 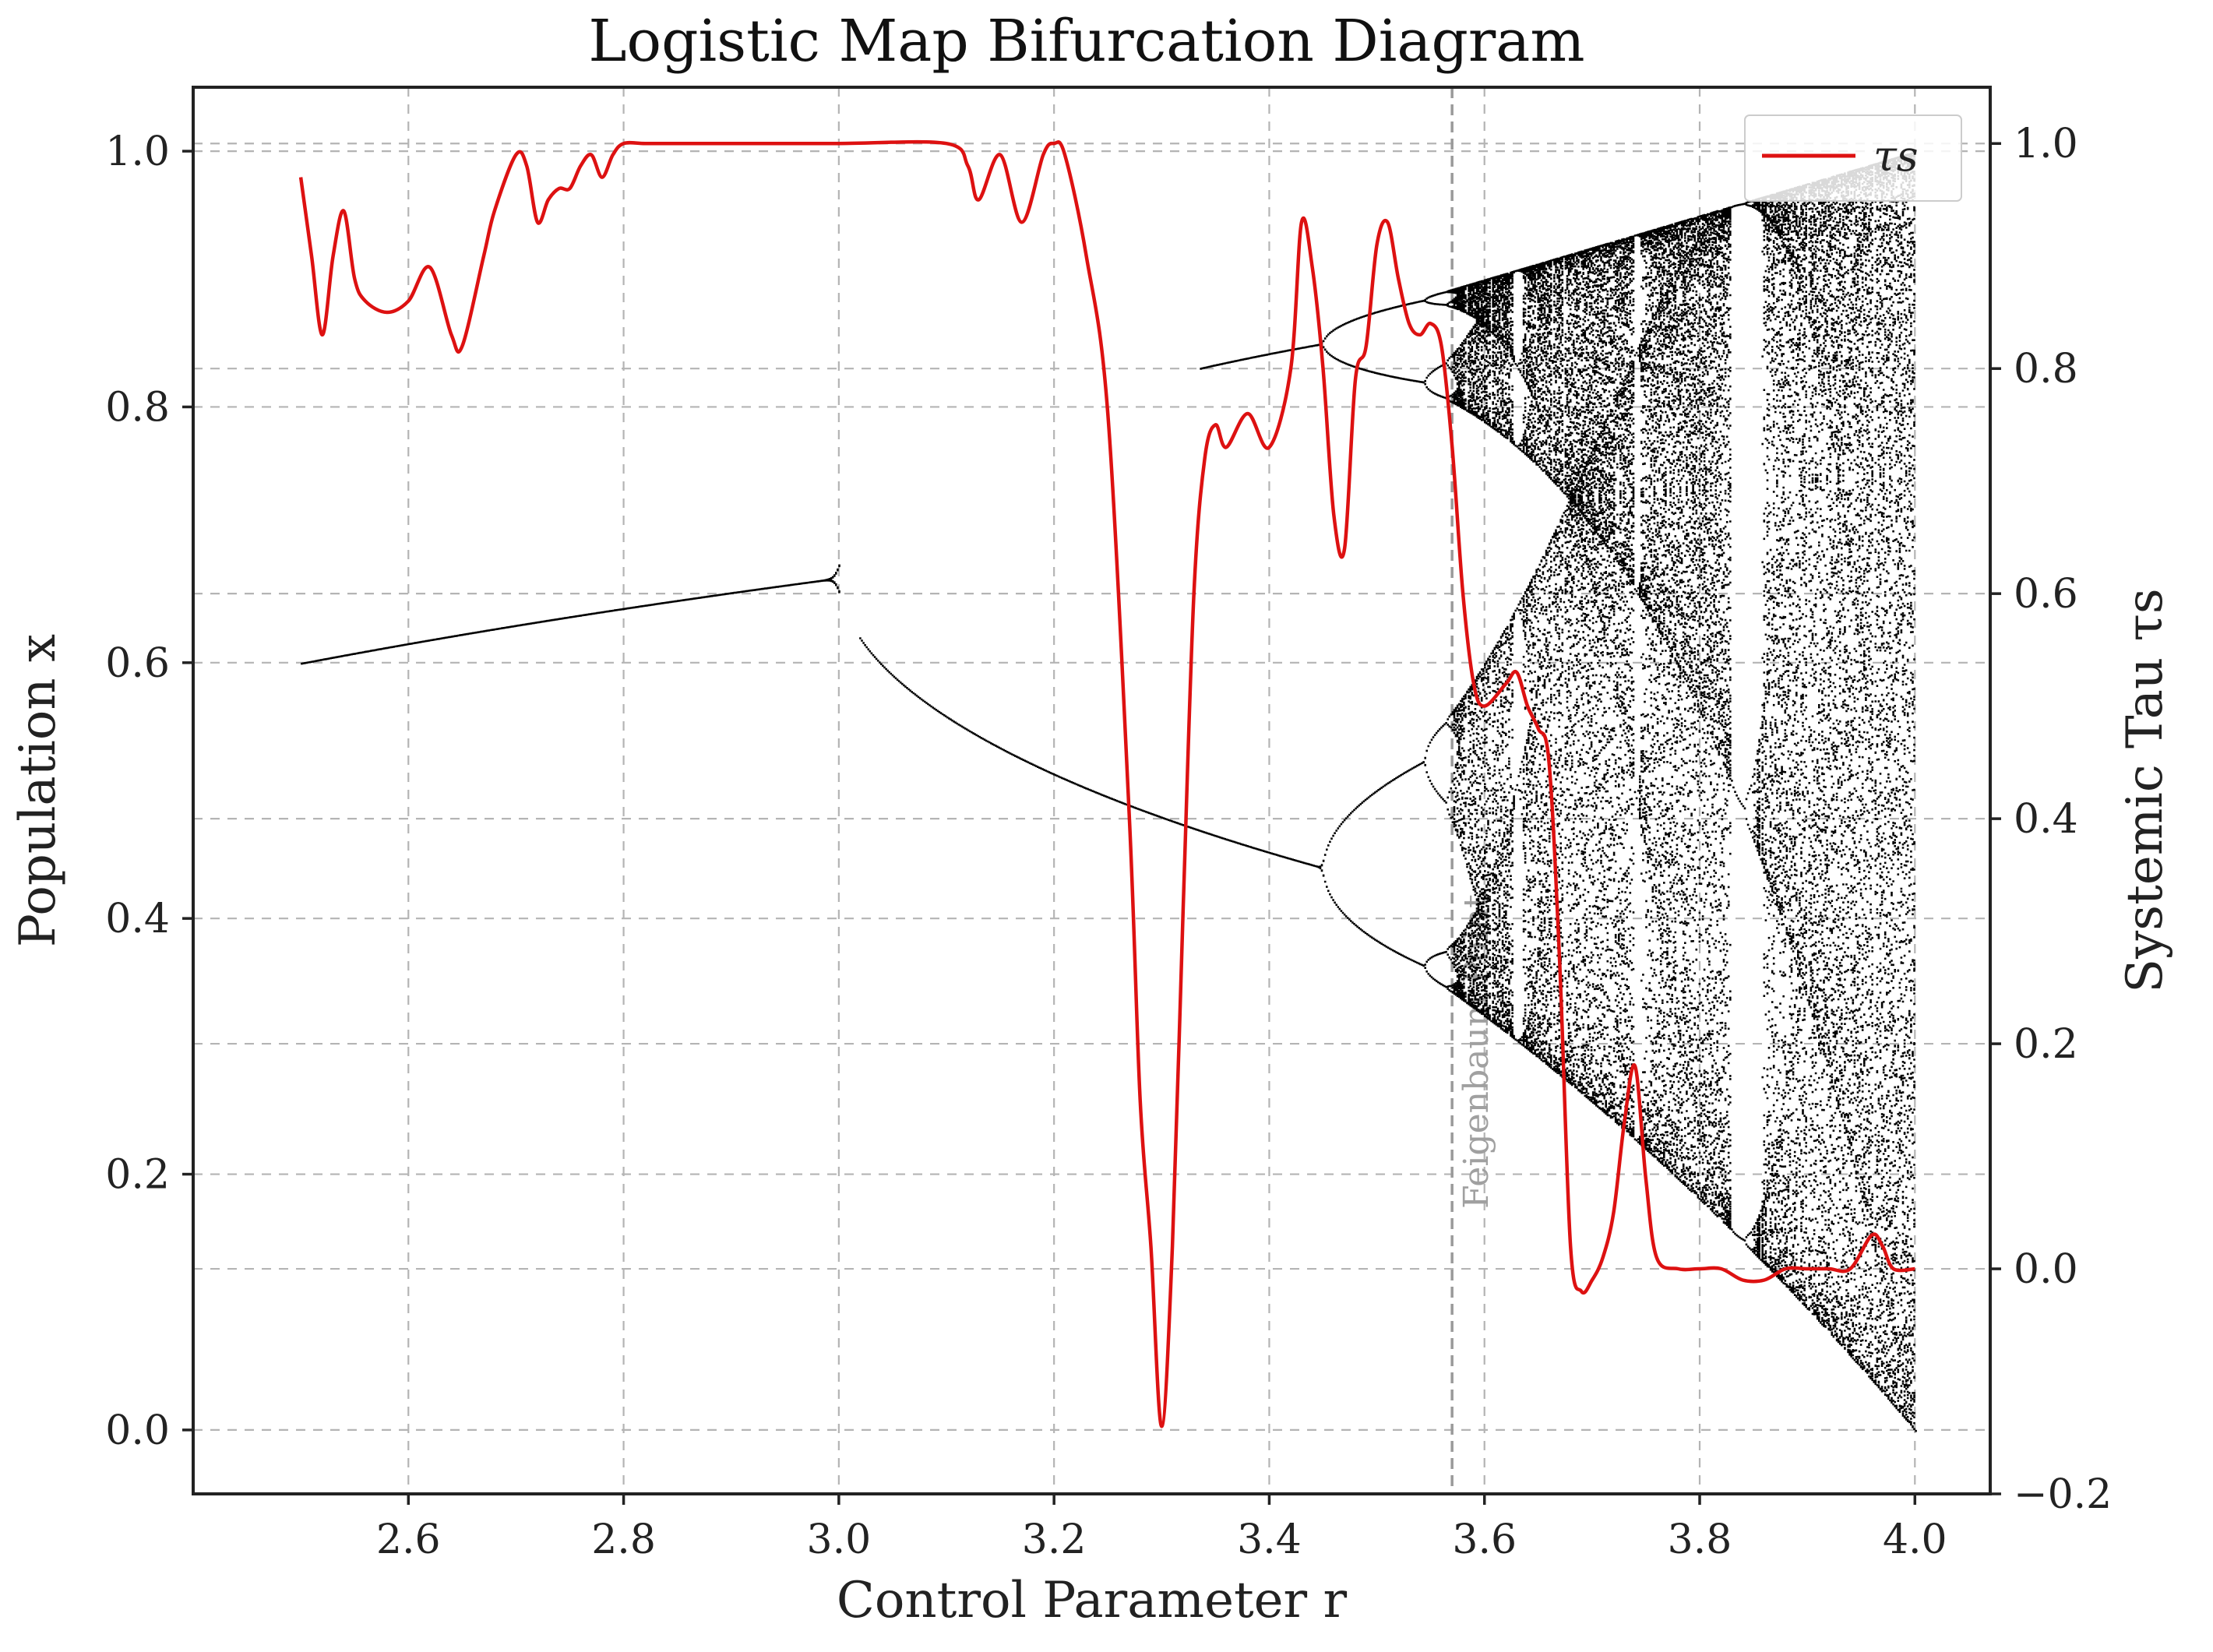 What do you see at coordinates (623, 1539) in the screenshot?
I see `x-tick-label: 2.8` at bounding box center [623, 1539].